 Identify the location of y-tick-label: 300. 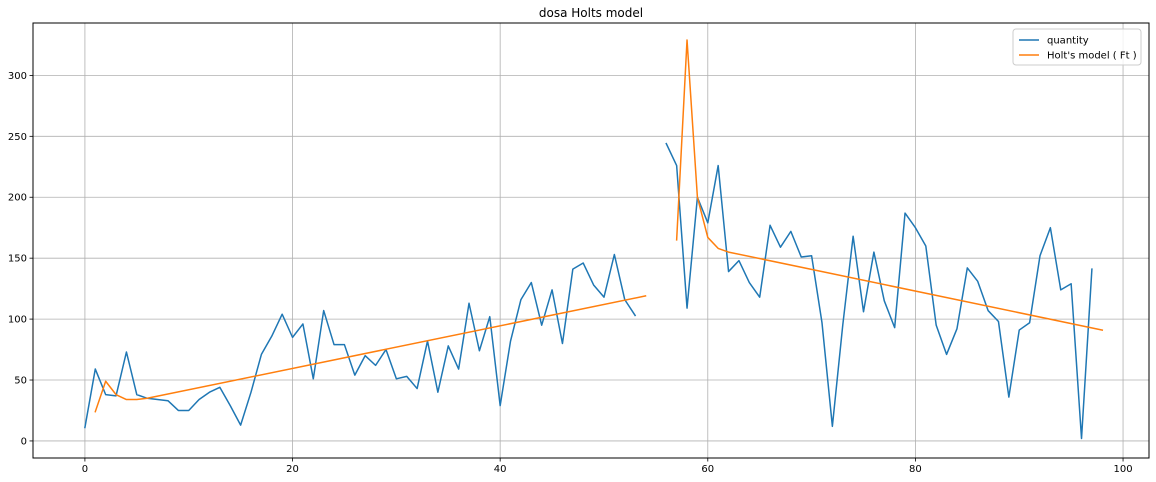
(17, 76).